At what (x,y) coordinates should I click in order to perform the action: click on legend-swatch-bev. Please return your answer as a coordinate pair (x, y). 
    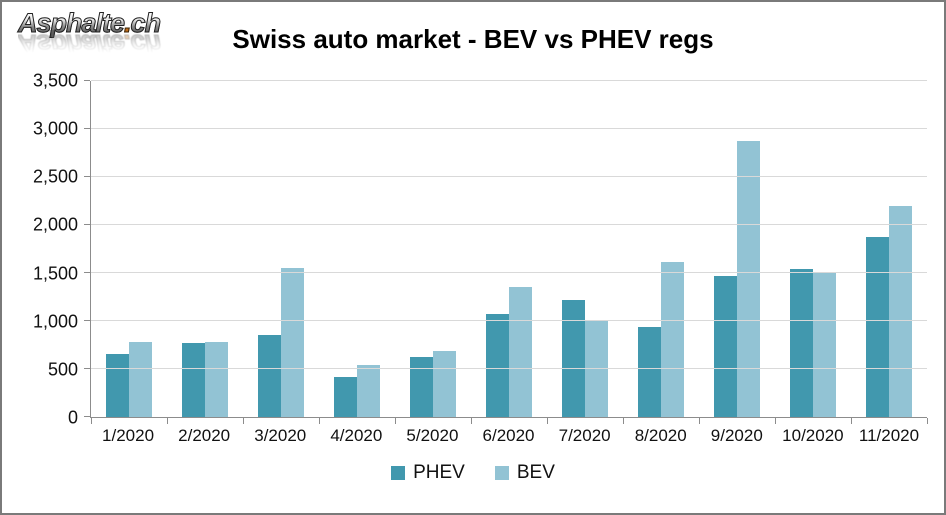
    Looking at the image, I should click on (501, 473).